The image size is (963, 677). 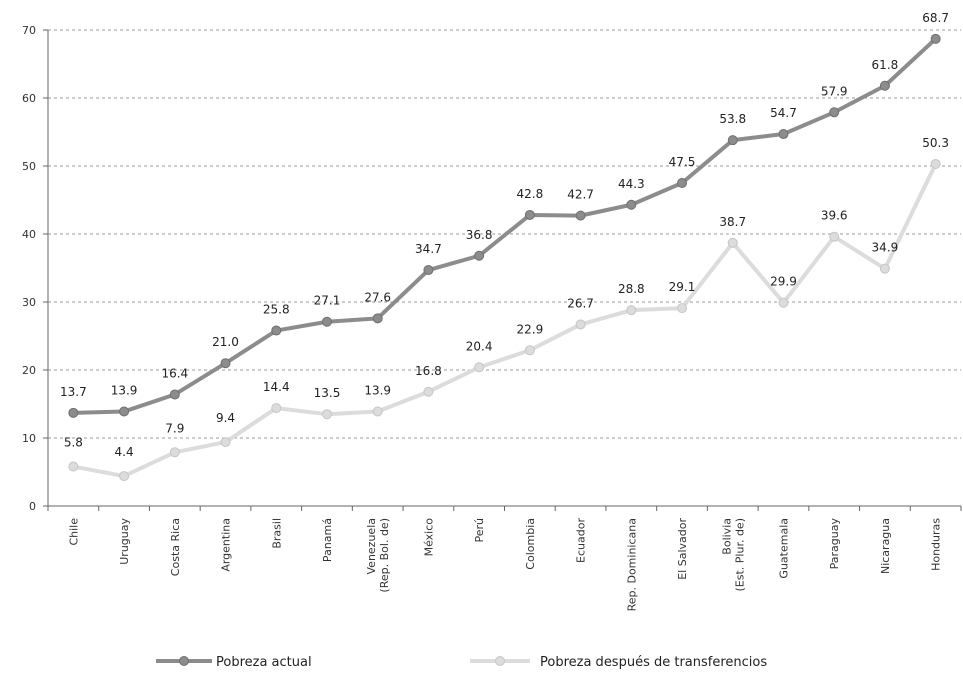 What do you see at coordinates (834, 216) in the screenshot?
I see `data-label: 39.6` at bounding box center [834, 216].